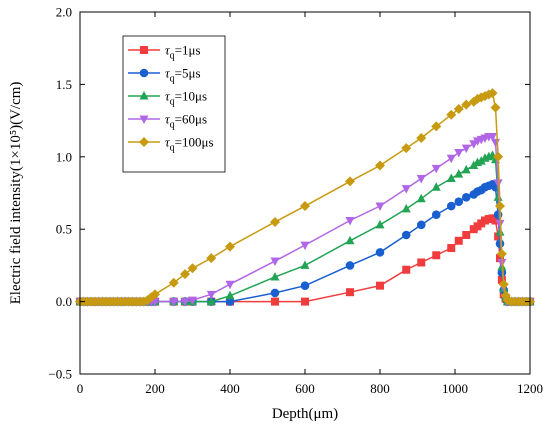 This screenshot has height=429, width=550. I want to click on legend-box, so click(174, 104).